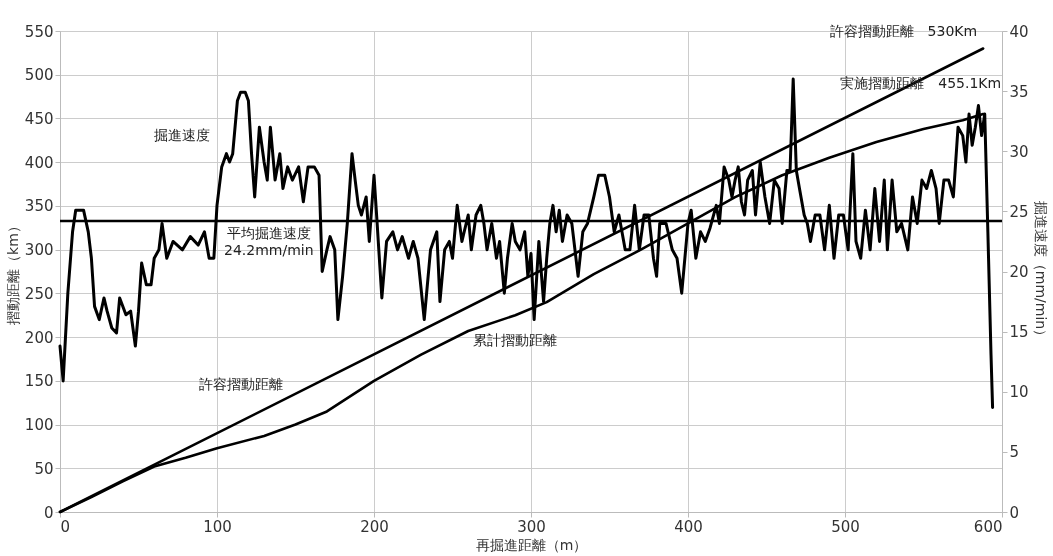 This screenshot has height=556, width=1053. What do you see at coordinates (1019, 31) in the screenshot?
I see `y2-tick-label: 40` at bounding box center [1019, 31].